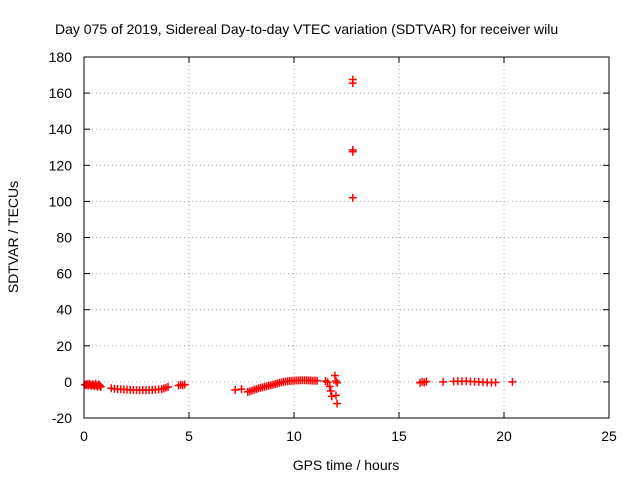 This screenshot has height=480, width=640. I want to click on y-tick-label: 100, so click(61, 201).